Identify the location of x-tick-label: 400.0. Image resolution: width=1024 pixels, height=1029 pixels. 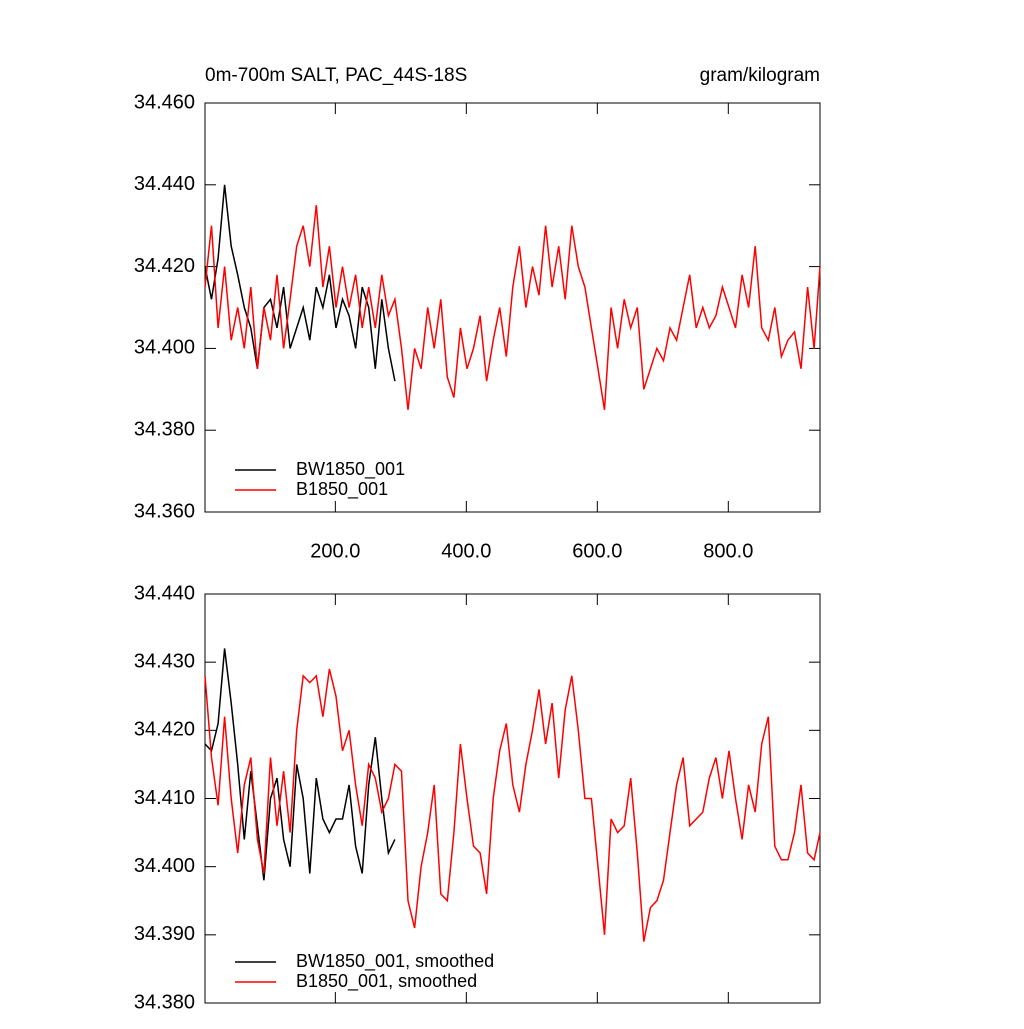
(466, 551).